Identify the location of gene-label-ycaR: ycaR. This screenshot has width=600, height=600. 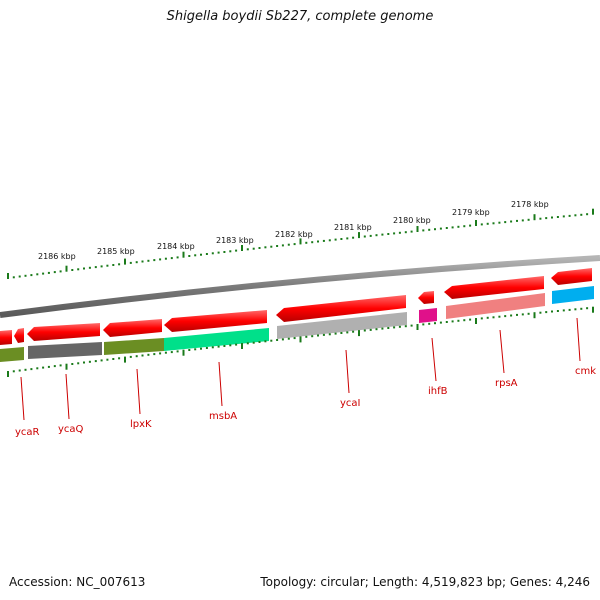
(27, 432).